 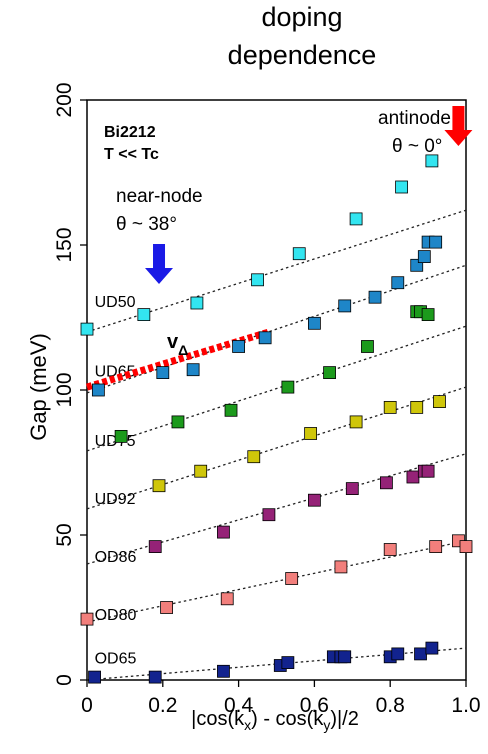 I want to click on y-tick-label: 200, so click(x=64, y=99).